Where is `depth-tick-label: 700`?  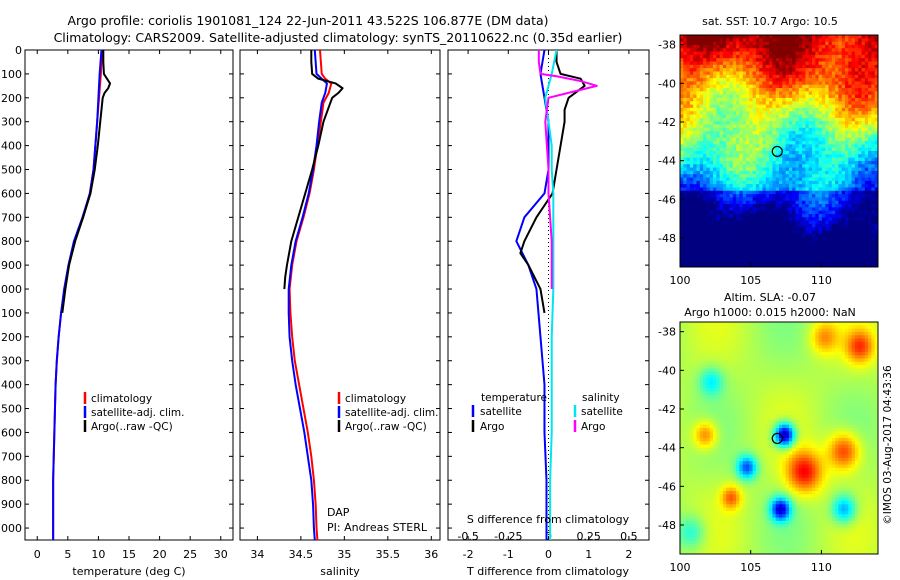
depth-tick-label: 700 is located at coordinates (11, 217).